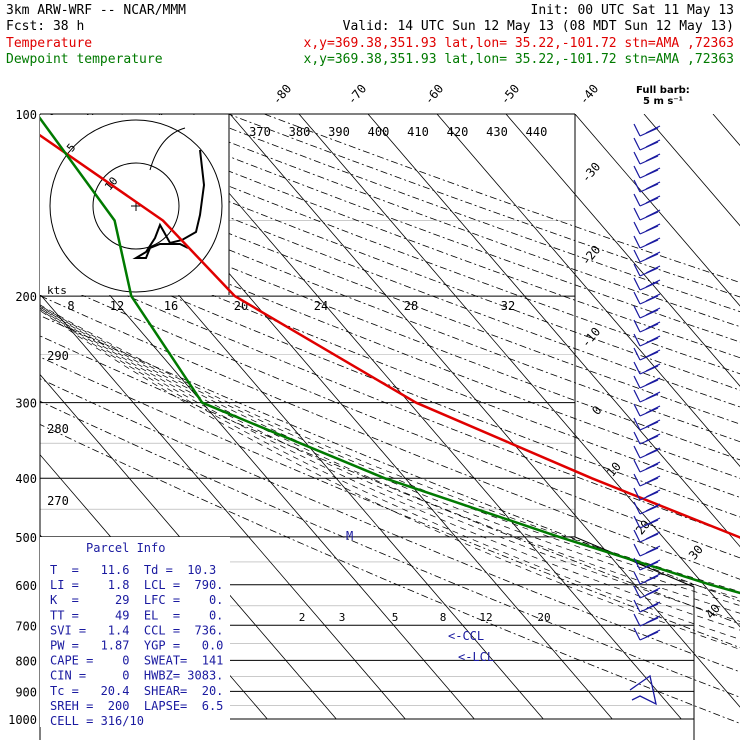 The width and height of the screenshot is (740, 740). Describe the element at coordinates (26, 626) in the screenshot. I see `pressure-label-700: 700` at that location.